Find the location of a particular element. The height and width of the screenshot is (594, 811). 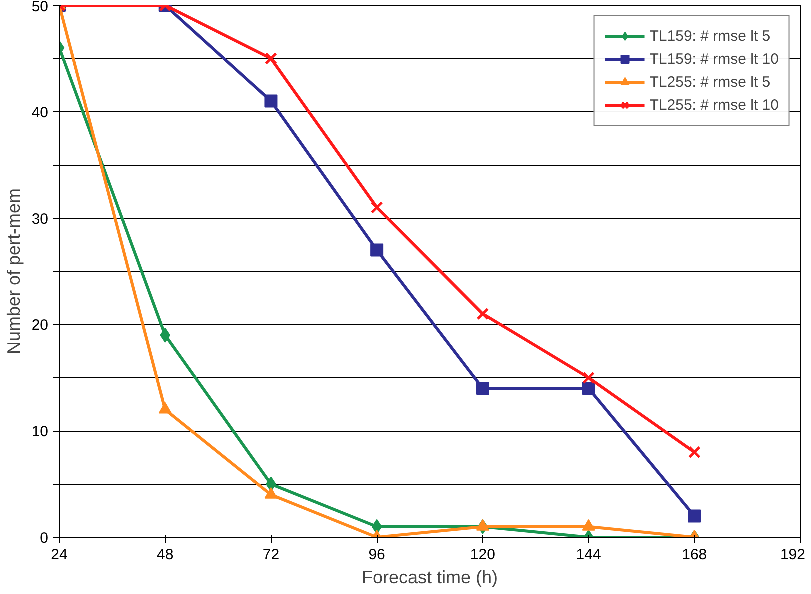

x-tick-label: 120 is located at coordinates (483, 555).